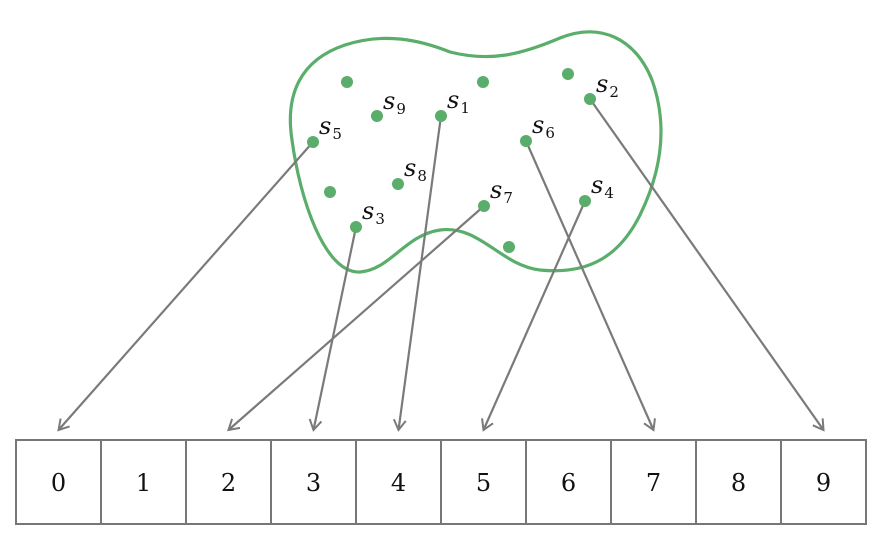 Image resolution: width=886 pixels, height=551 pixels. Describe the element at coordinates (483, 483) in the screenshot. I see `table-cell-label-5: 5` at that location.